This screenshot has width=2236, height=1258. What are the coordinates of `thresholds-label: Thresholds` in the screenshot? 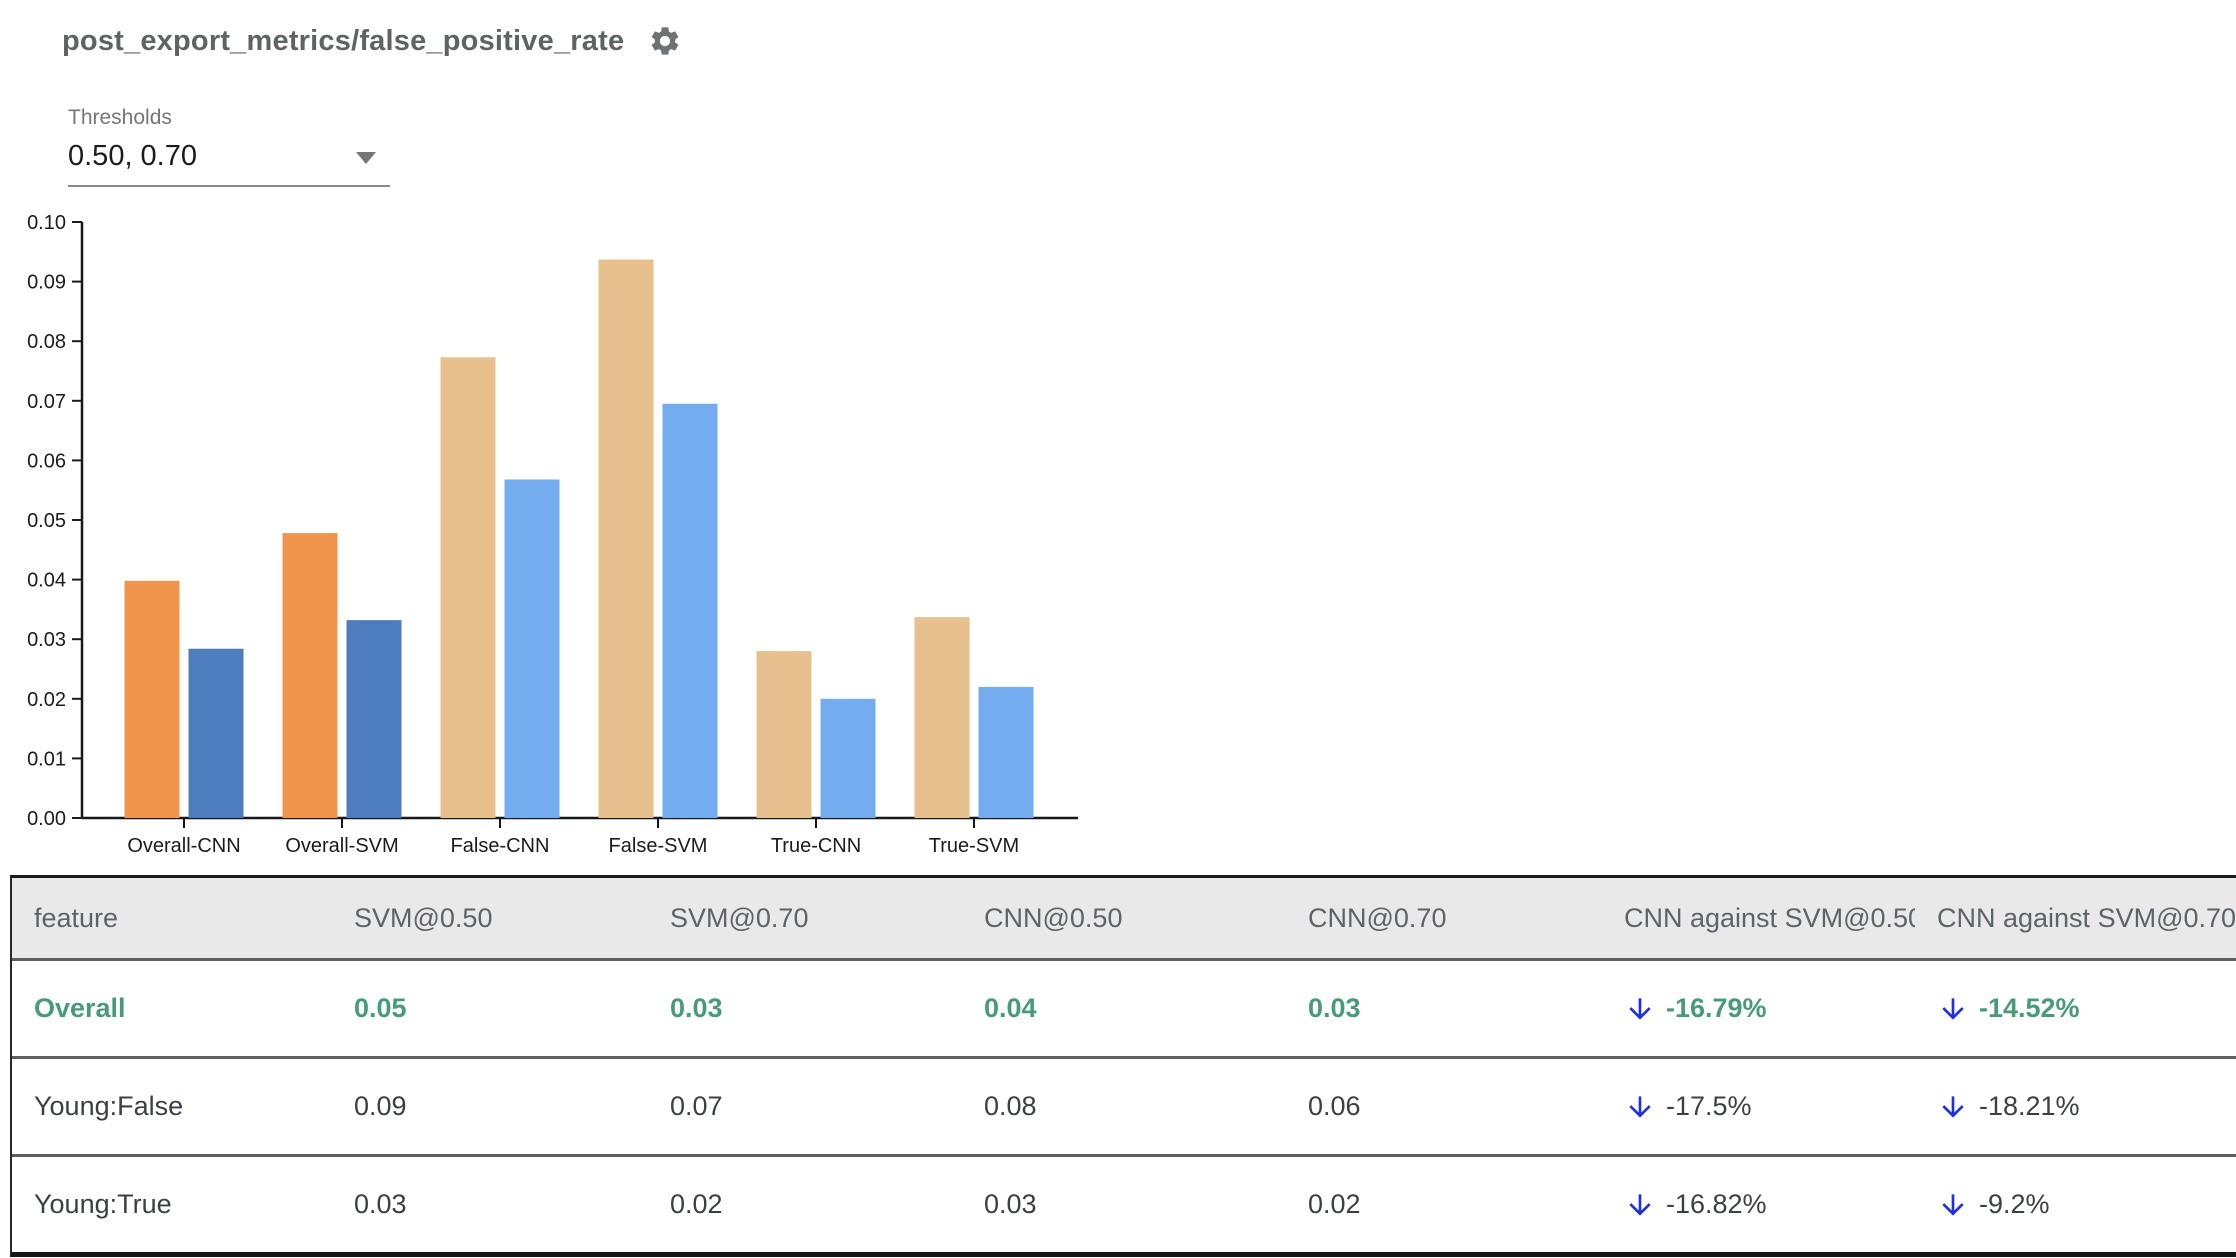 It's located at (120, 117).